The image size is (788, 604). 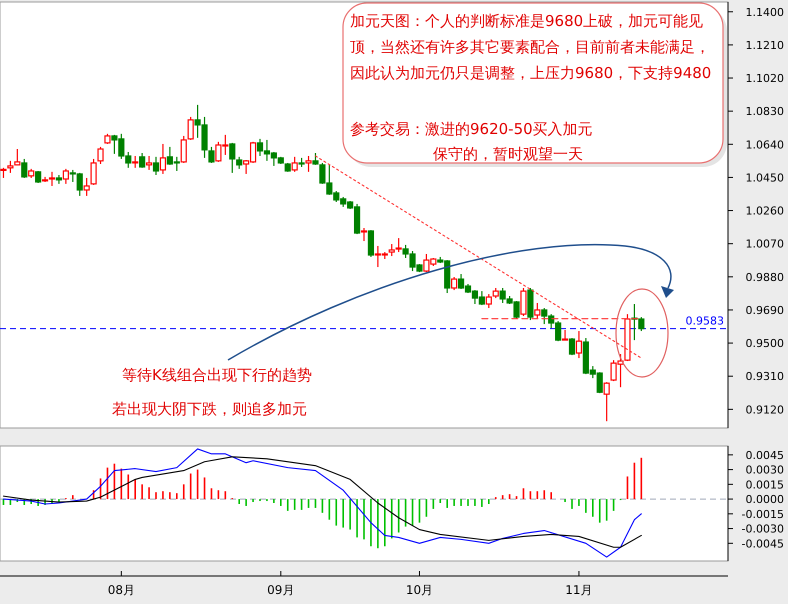 I want to click on annotation: 保守的，暂时观望一天, so click(x=508, y=154).